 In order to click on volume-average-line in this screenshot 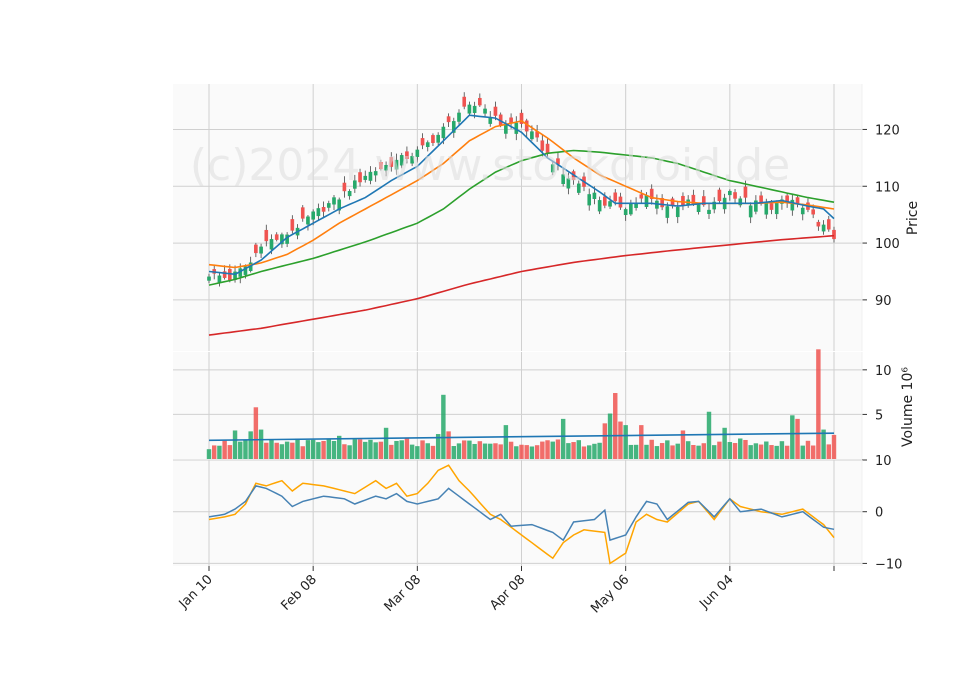, I will do `click(521, 437)`.